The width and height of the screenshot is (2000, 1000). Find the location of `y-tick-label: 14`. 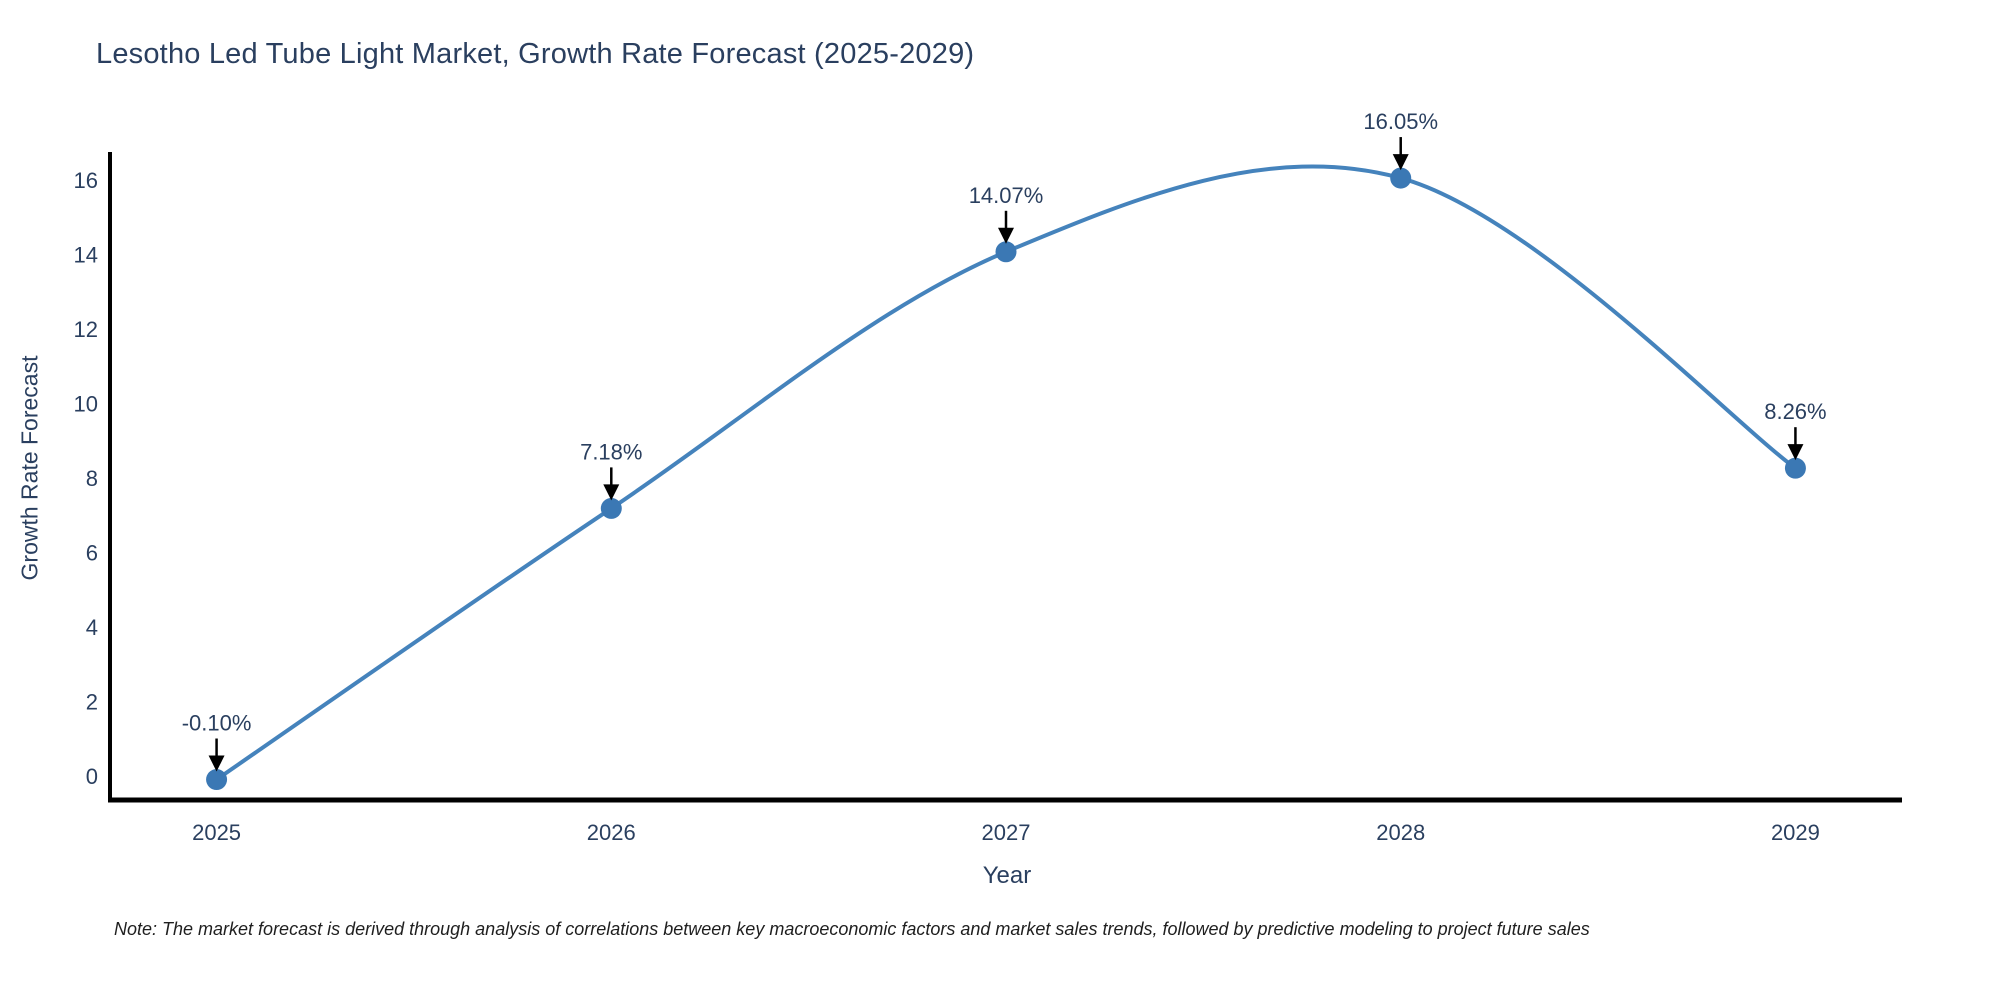

y-tick-label: 14 is located at coordinates (86, 254).